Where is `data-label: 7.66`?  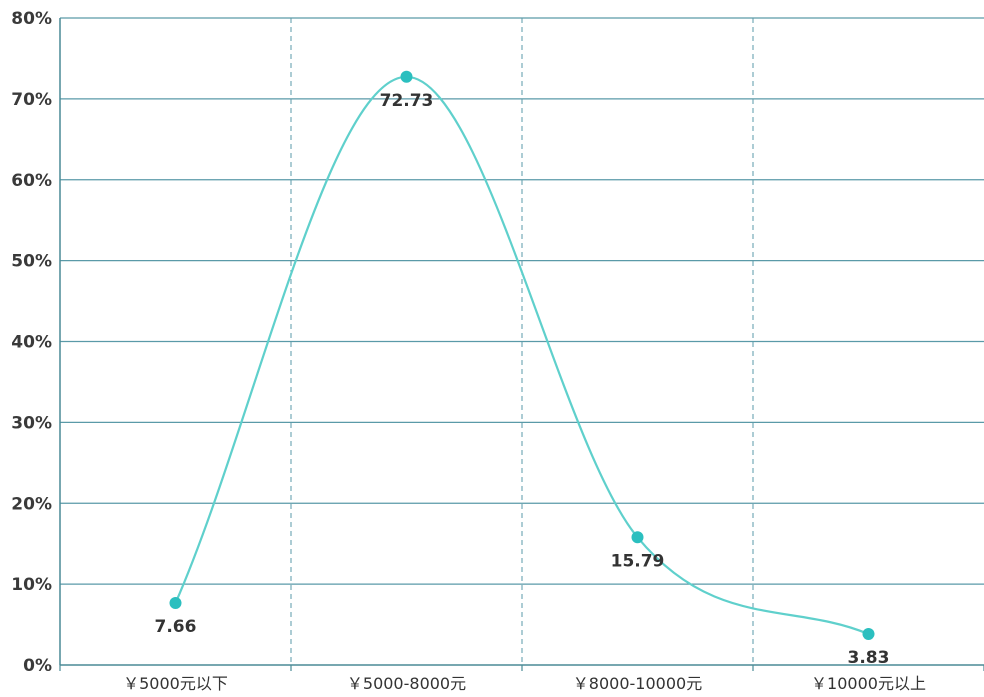 data-label: 7.66 is located at coordinates (176, 627).